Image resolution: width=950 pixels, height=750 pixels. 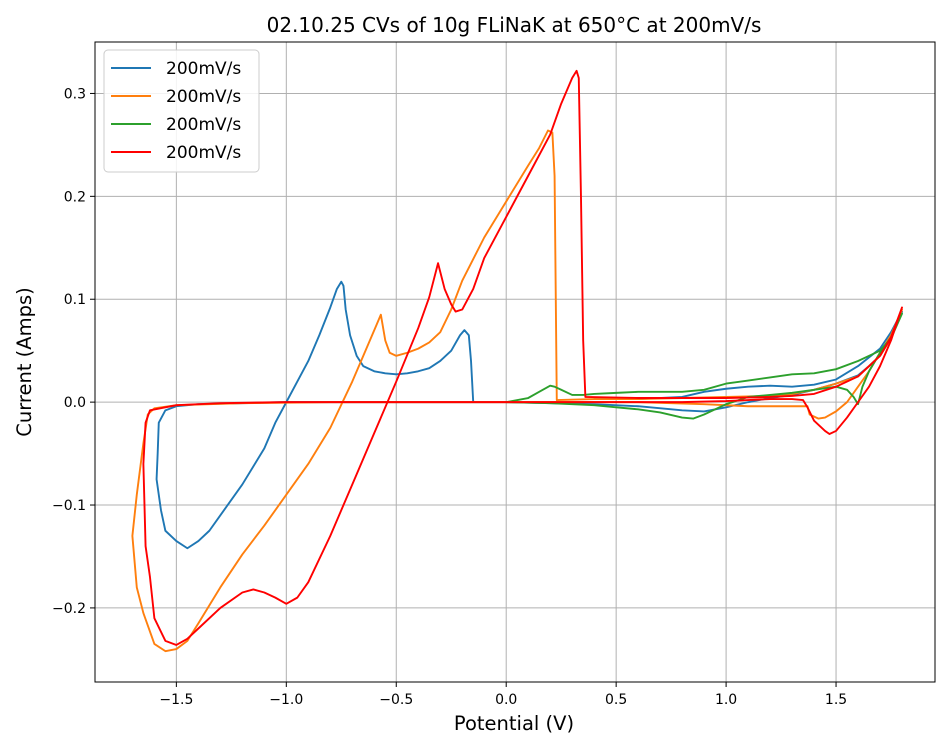 I want to click on x-axis-label: Potential (V), so click(x=514, y=723).